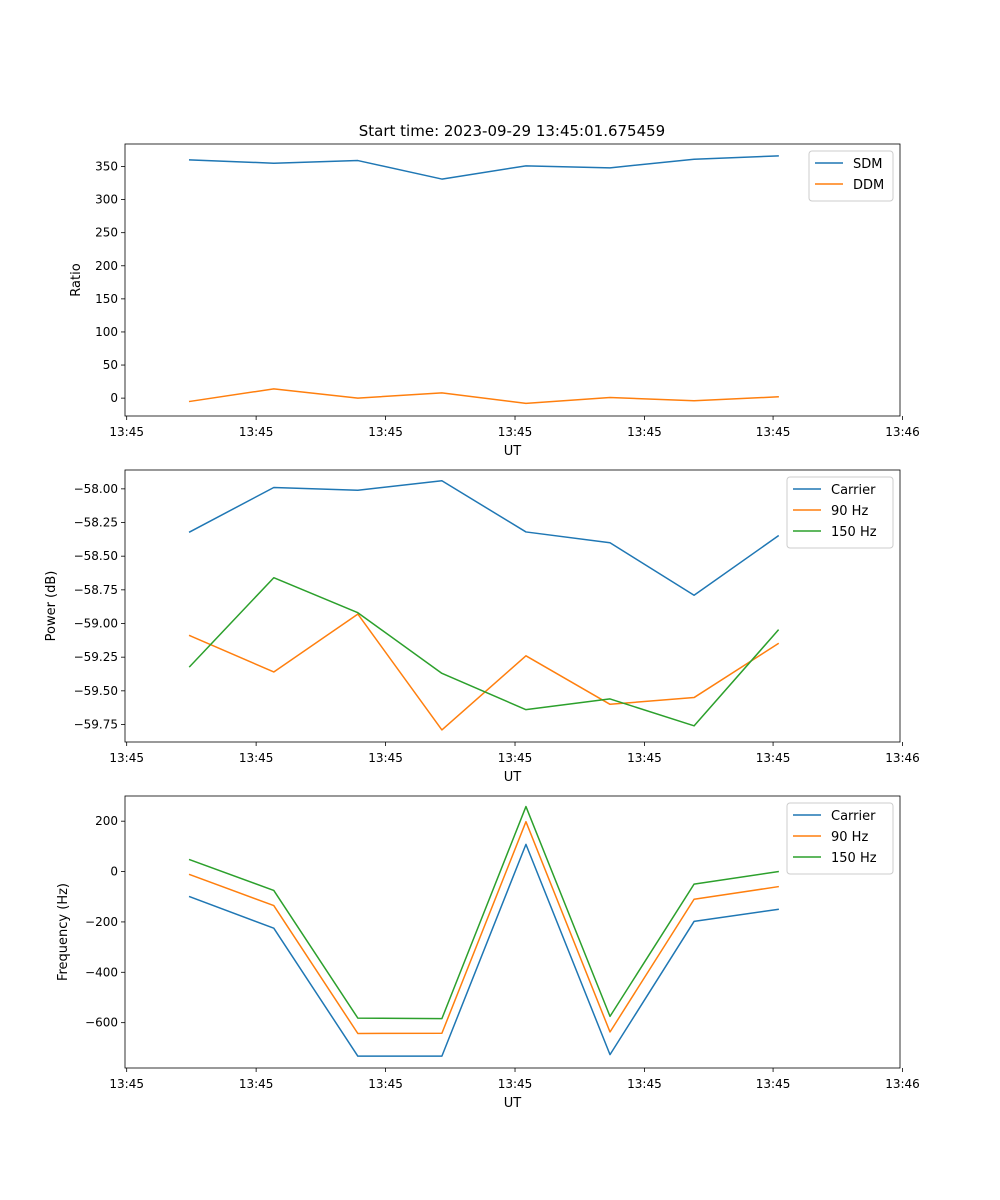  Describe the element at coordinates (96, 590) in the screenshot. I see `y-tick-label: −58.75` at that location.